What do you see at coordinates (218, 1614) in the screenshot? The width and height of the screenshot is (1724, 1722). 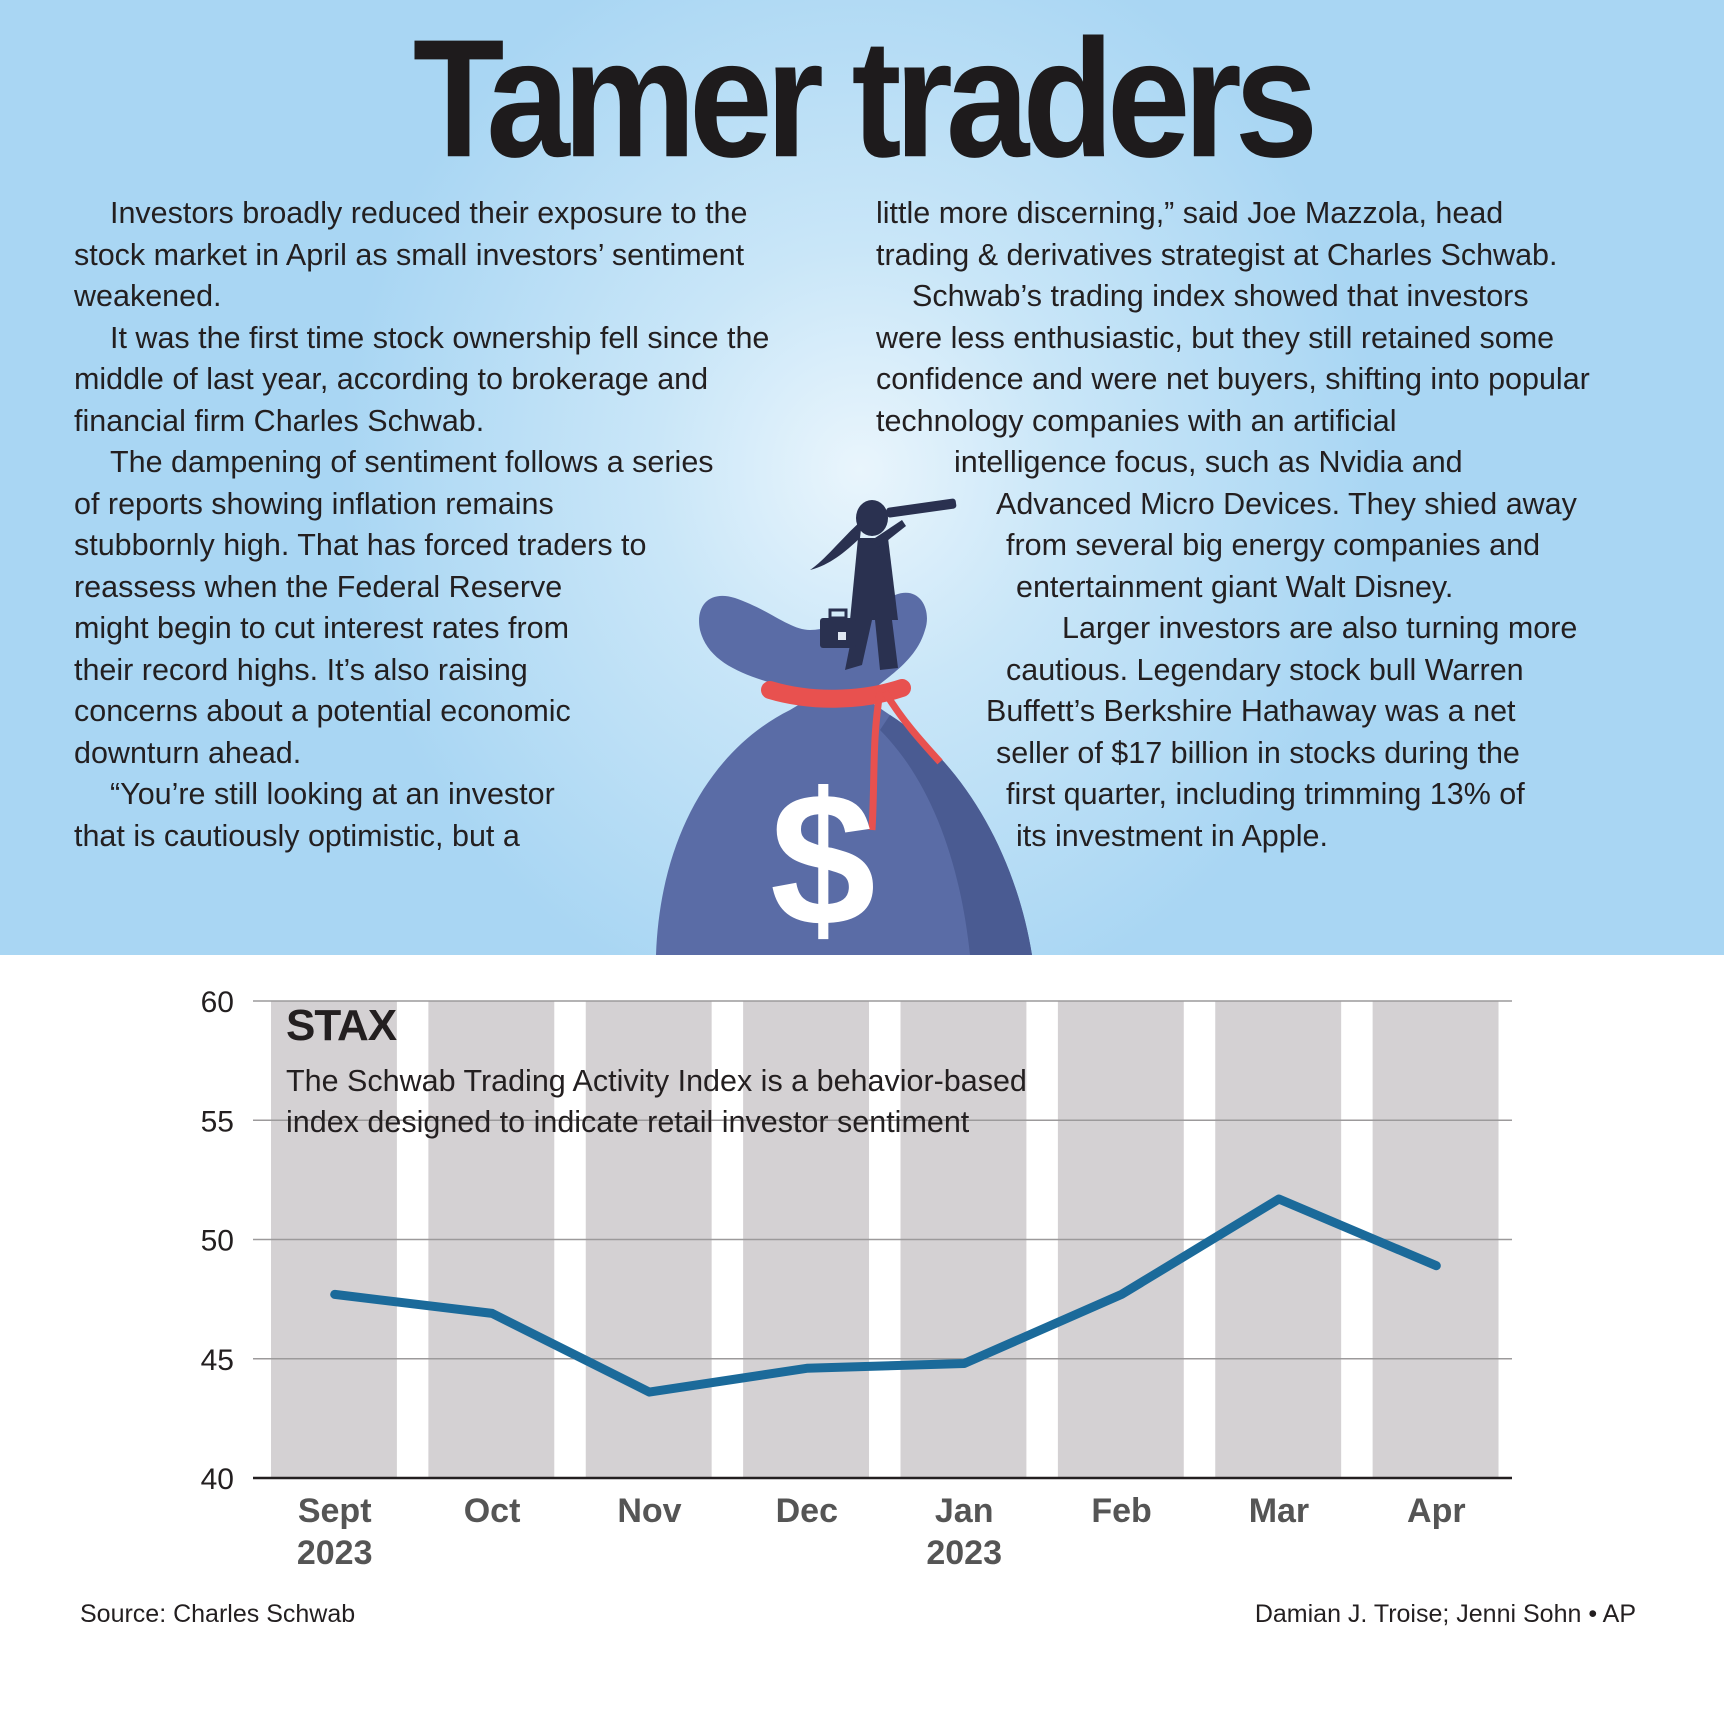 I see `source-note: Source: Charles Schwab` at bounding box center [218, 1614].